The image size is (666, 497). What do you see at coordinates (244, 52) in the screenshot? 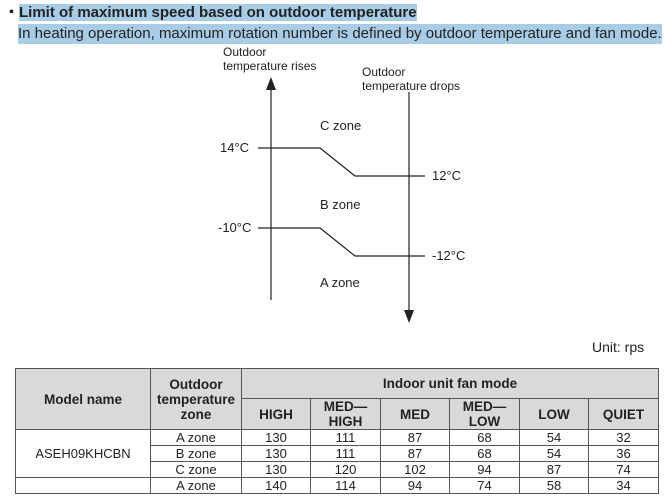
I see `rises-label: Outdoor` at bounding box center [244, 52].